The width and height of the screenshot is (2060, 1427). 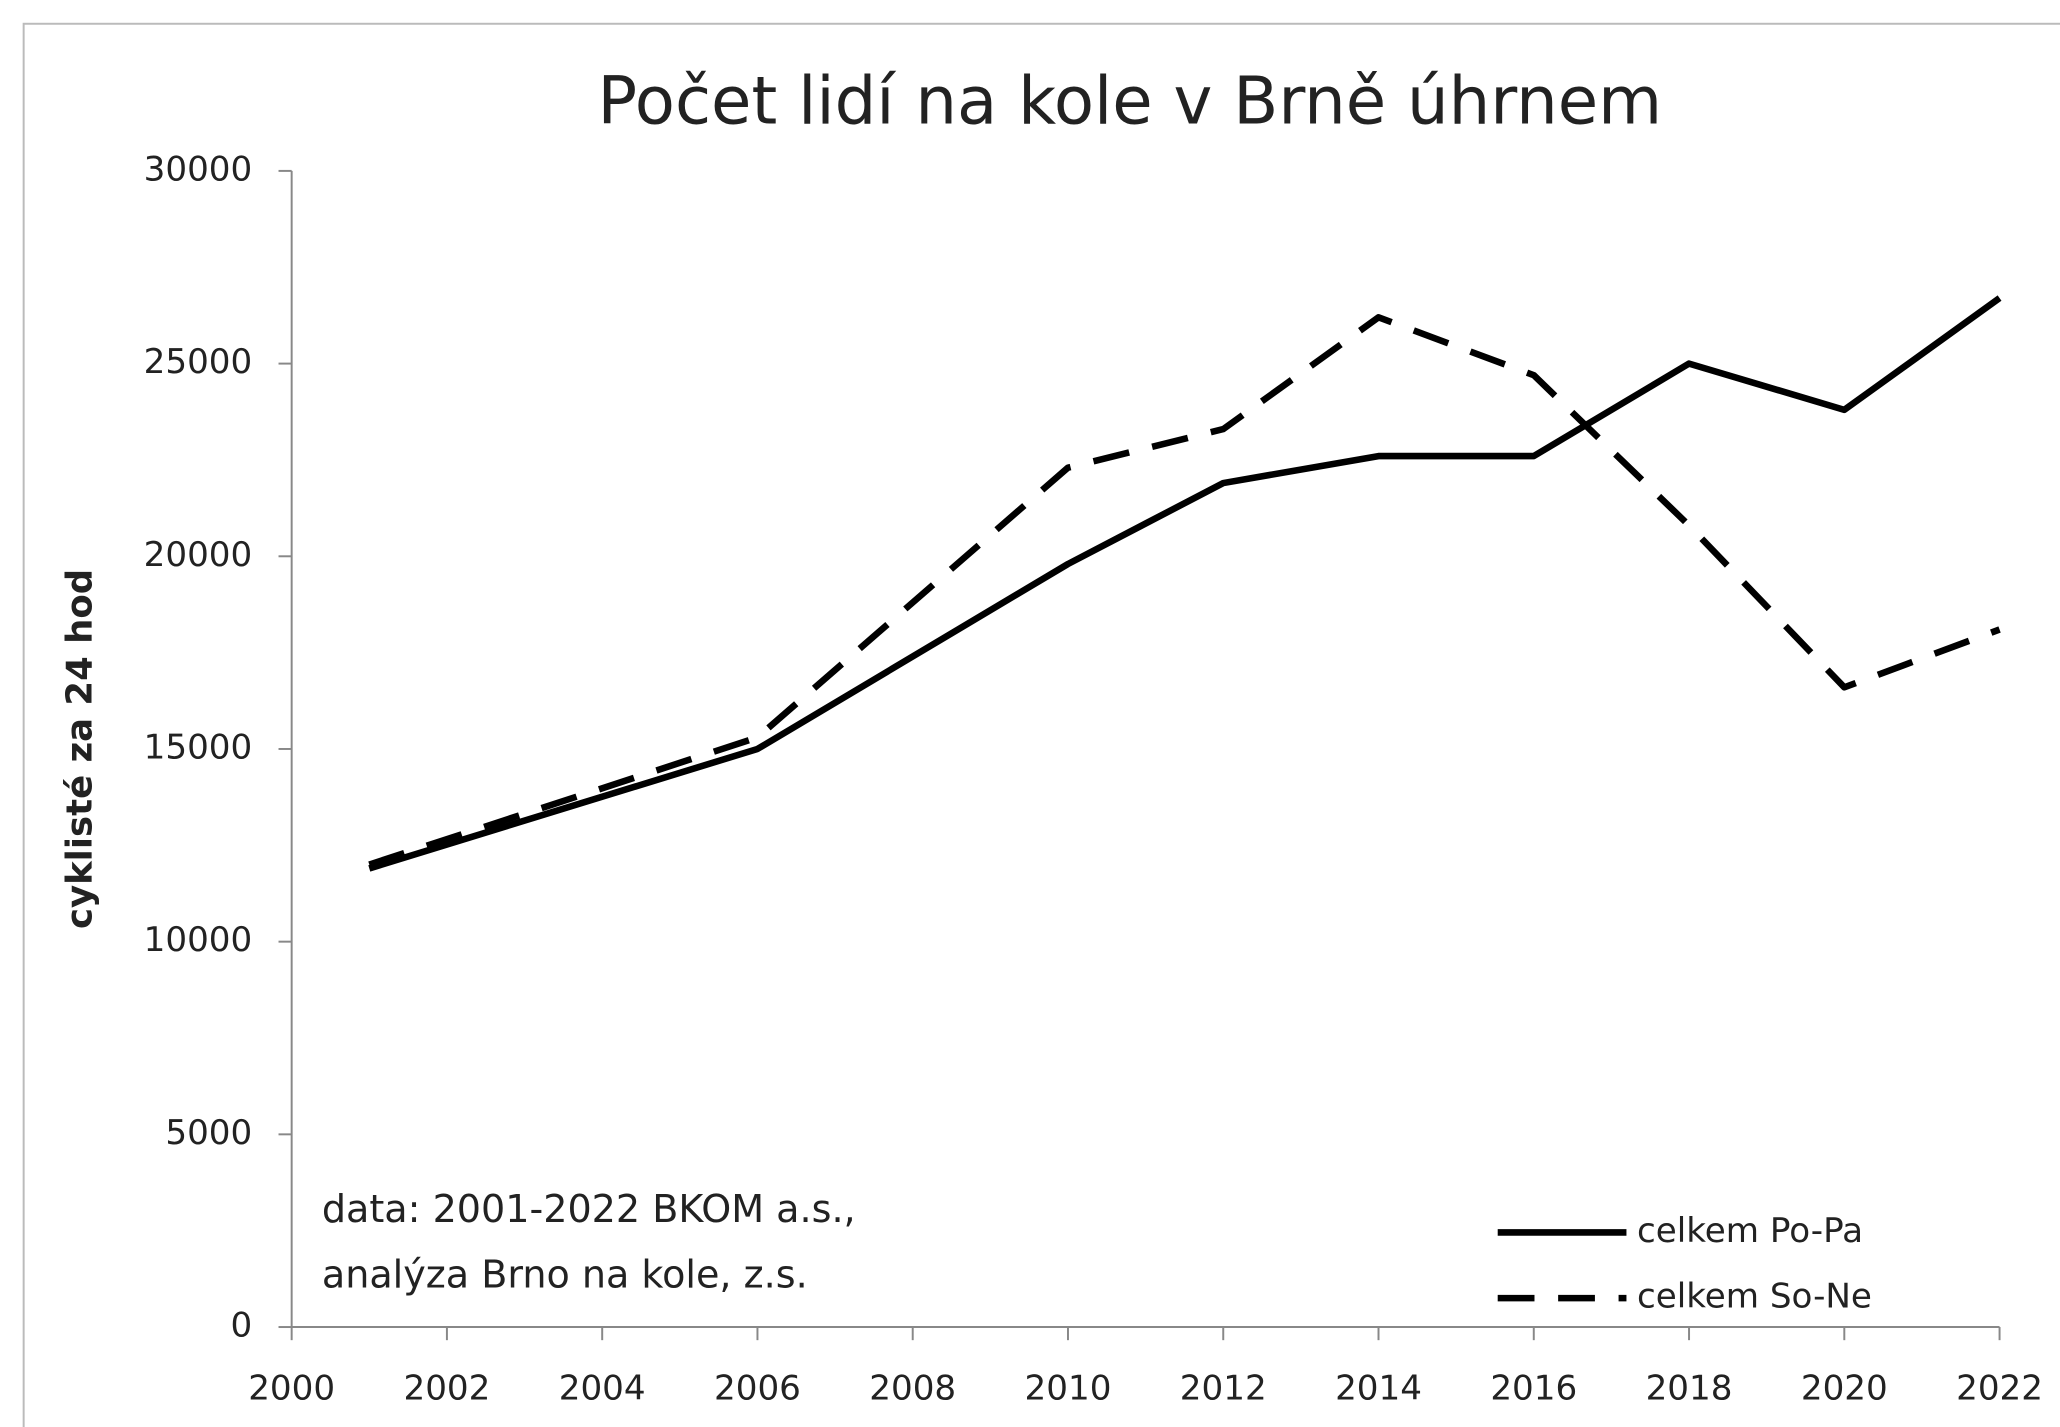 I want to click on y-tick-label: 30000, so click(x=198, y=169).